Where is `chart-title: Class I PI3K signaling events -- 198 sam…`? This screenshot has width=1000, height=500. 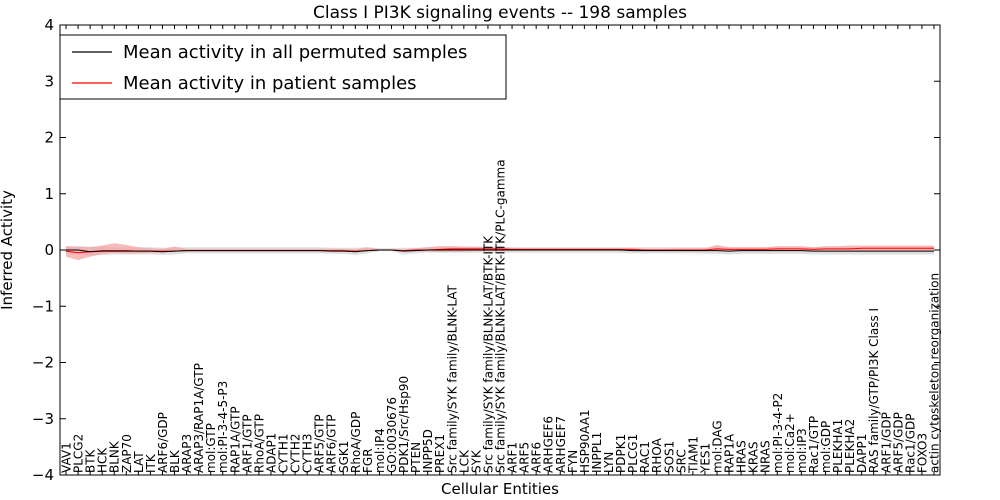 chart-title: Class I PI3K signaling events -- 198 sam… is located at coordinates (500, 13).